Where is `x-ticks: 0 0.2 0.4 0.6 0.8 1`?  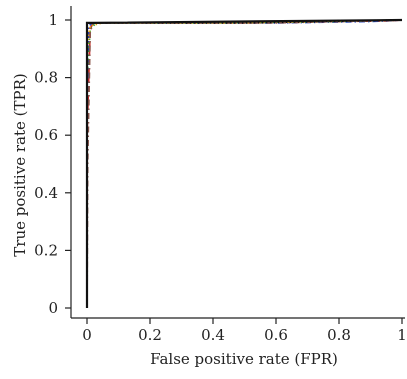 x-ticks: 0 0.2 0.4 0.6 0.8 1 is located at coordinates (244, 331).